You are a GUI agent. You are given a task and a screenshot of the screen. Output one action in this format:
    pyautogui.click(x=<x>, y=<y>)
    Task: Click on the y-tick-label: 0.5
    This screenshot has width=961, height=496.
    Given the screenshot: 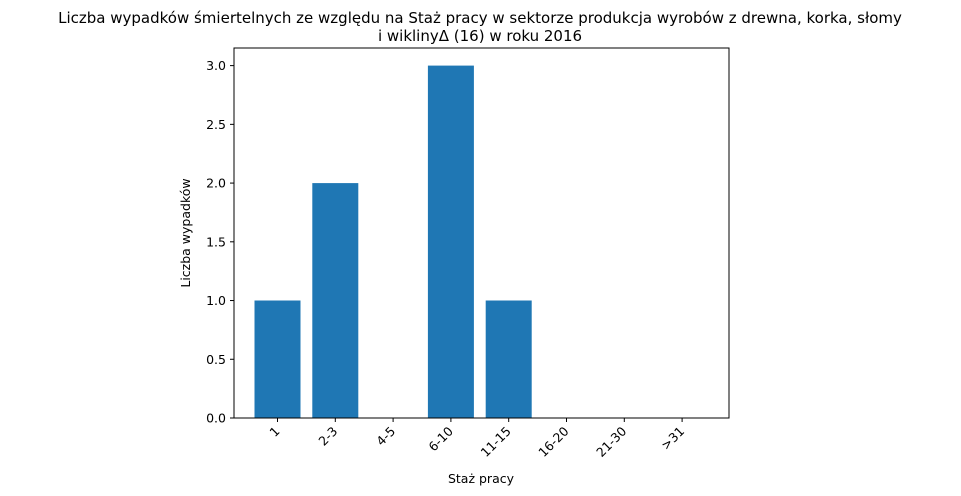 What is the action you would take?
    pyautogui.click(x=216, y=359)
    